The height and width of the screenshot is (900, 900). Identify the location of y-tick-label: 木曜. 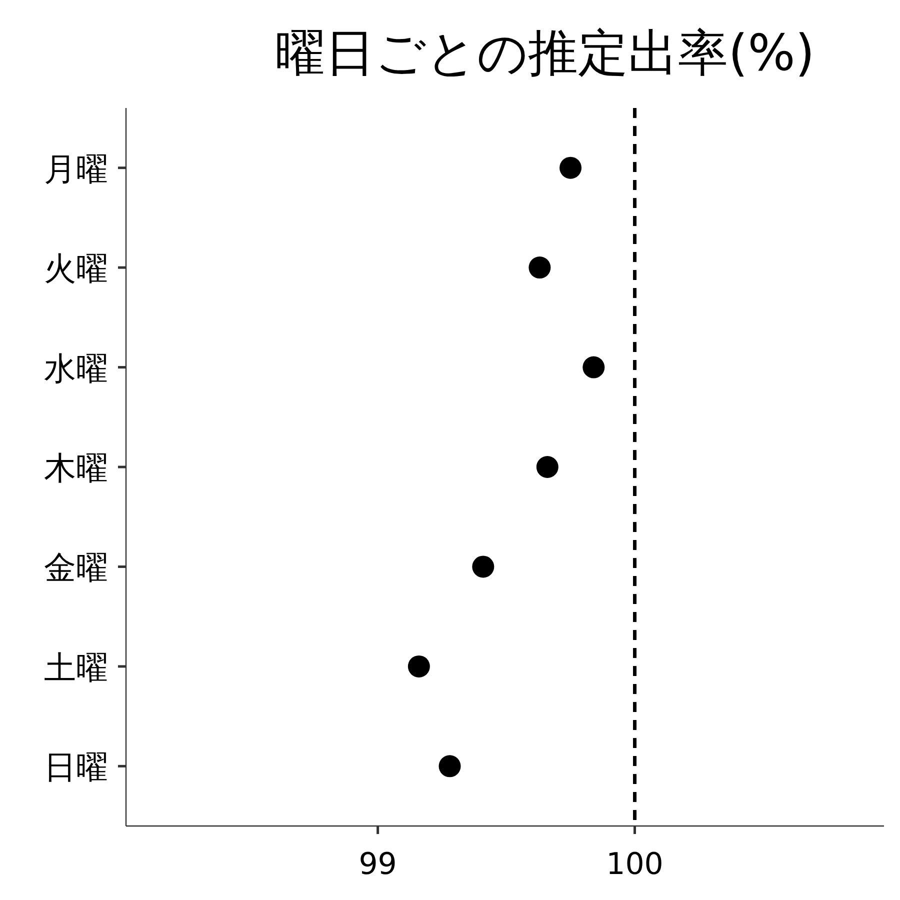
(76, 468).